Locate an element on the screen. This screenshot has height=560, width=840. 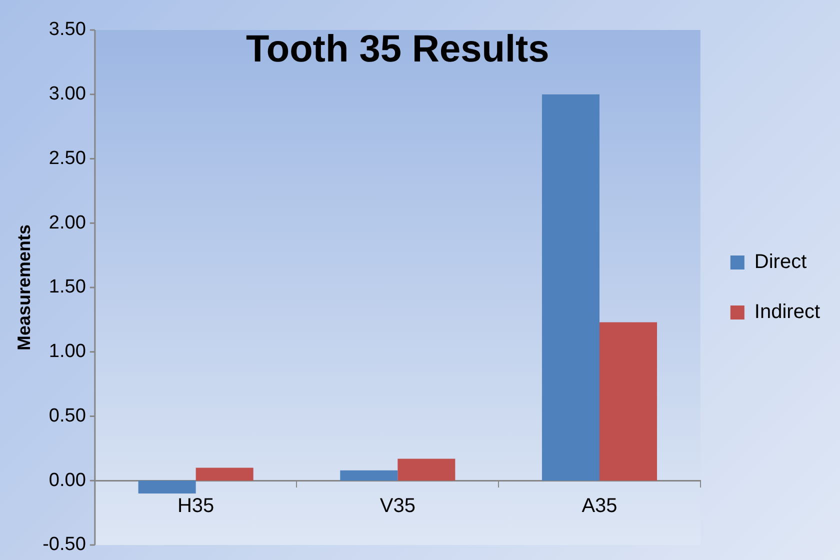
y-tick-label: 3.50 is located at coordinates (67, 29).